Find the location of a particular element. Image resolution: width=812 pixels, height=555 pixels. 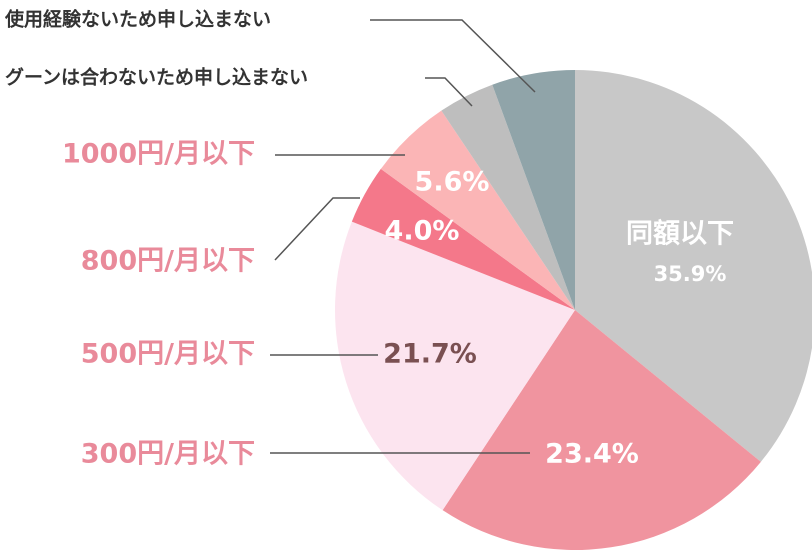

value-label: 4.0% is located at coordinates (422, 231).